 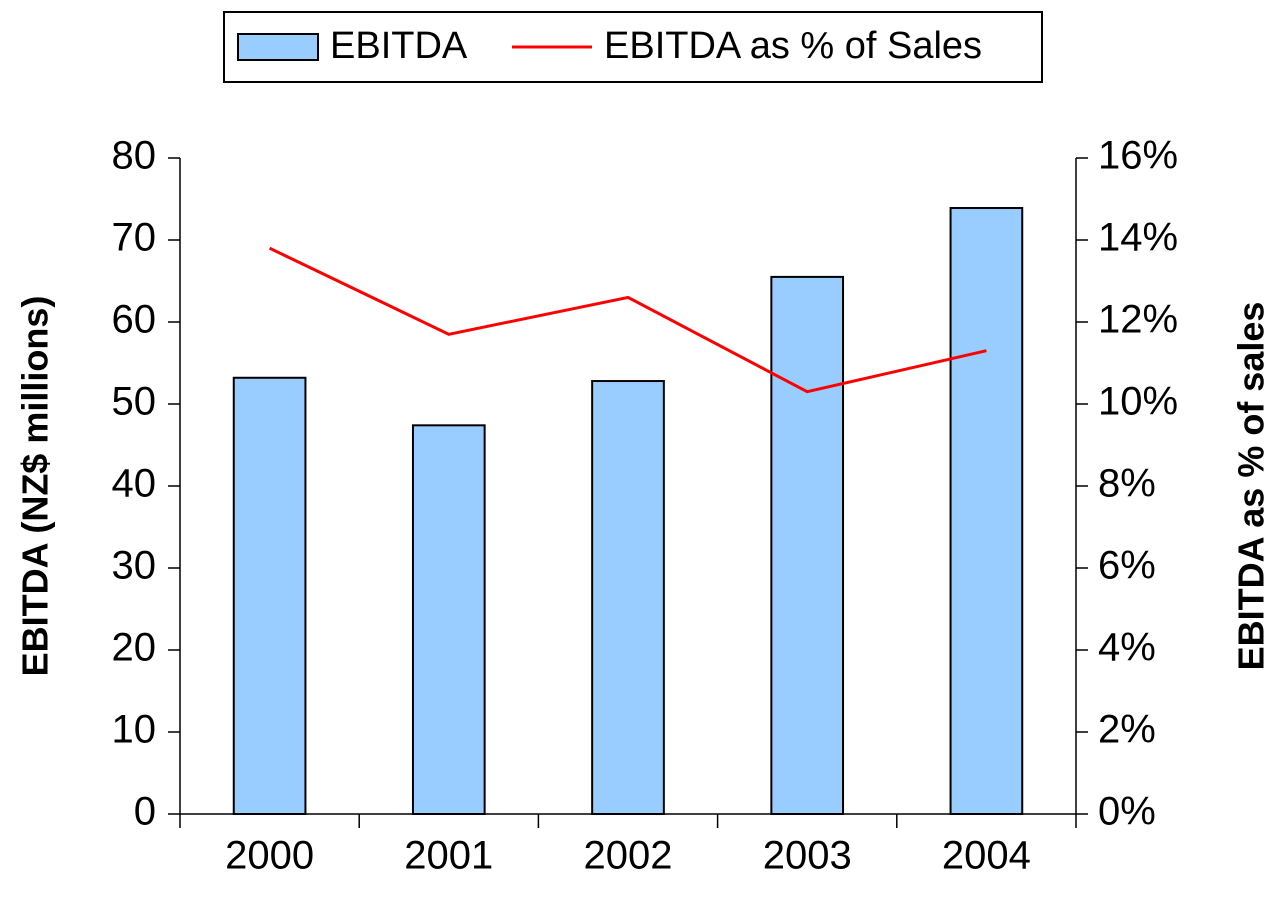 What do you see at coordinates (1138, 156) in the screenshot?
I see `y2-tick-label: 16%` at bounding box center [1138, 156].